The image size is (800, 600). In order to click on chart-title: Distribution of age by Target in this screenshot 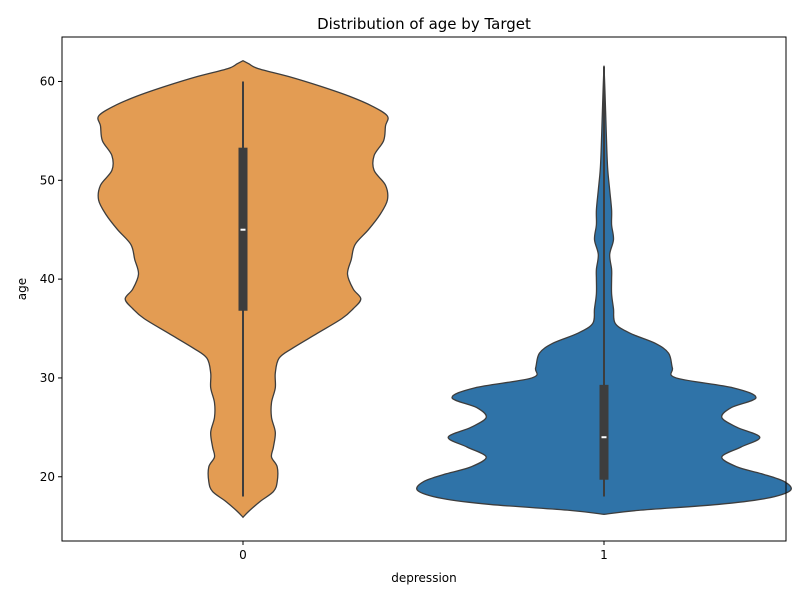, I will do `click(424, 24)`.